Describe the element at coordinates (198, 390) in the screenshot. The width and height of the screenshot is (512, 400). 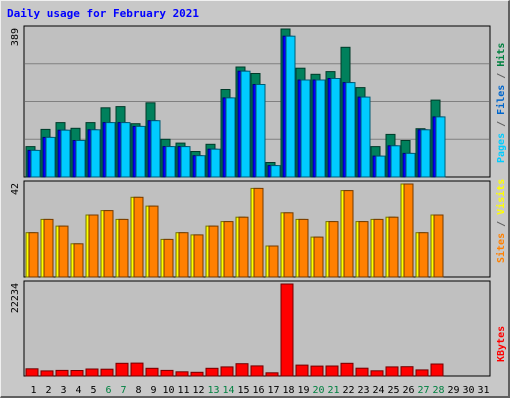
I see `x-tick-label-day-12: 12` at that location.